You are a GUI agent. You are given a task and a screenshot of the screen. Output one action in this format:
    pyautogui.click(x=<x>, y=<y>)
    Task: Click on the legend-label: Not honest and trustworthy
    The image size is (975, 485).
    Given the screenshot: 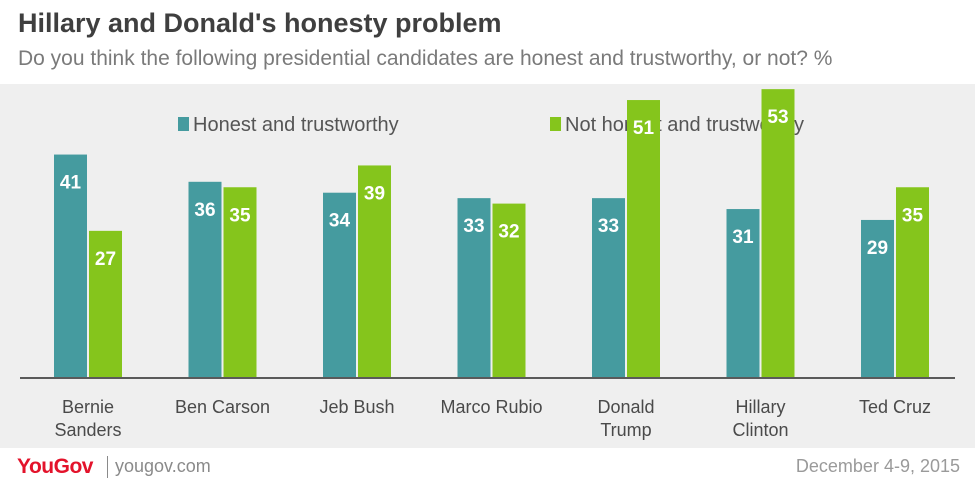 What is the action you would take?
    pyautogui.click(x=684, y=125)
    